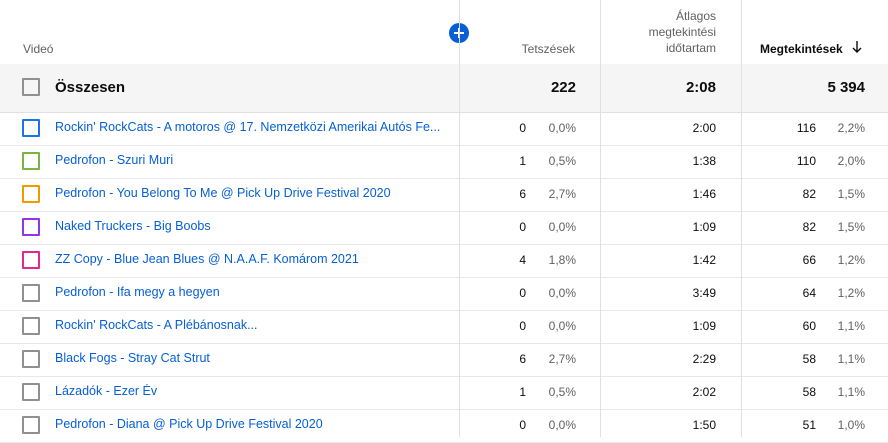 Image resolution: width=888 pixels, height=443 pixels. Describe the element at coordinates (444, 88) in the screenshot. I see `total-row: Összesen 222 2:08 5 394` at that location.